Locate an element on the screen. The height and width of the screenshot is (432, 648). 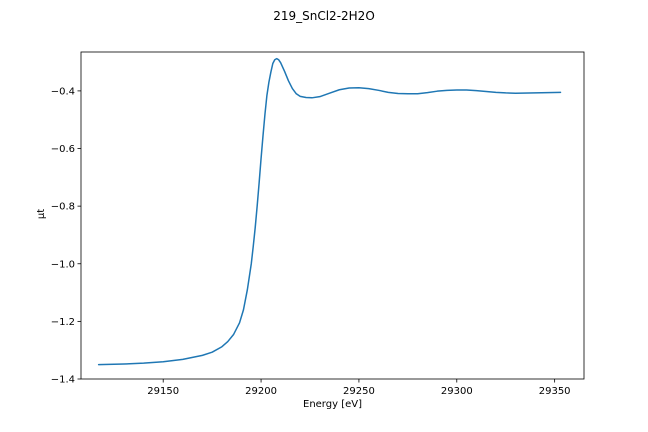
chart-title: 219_SnCl2-2H2O is located at coordinates (324, 16).